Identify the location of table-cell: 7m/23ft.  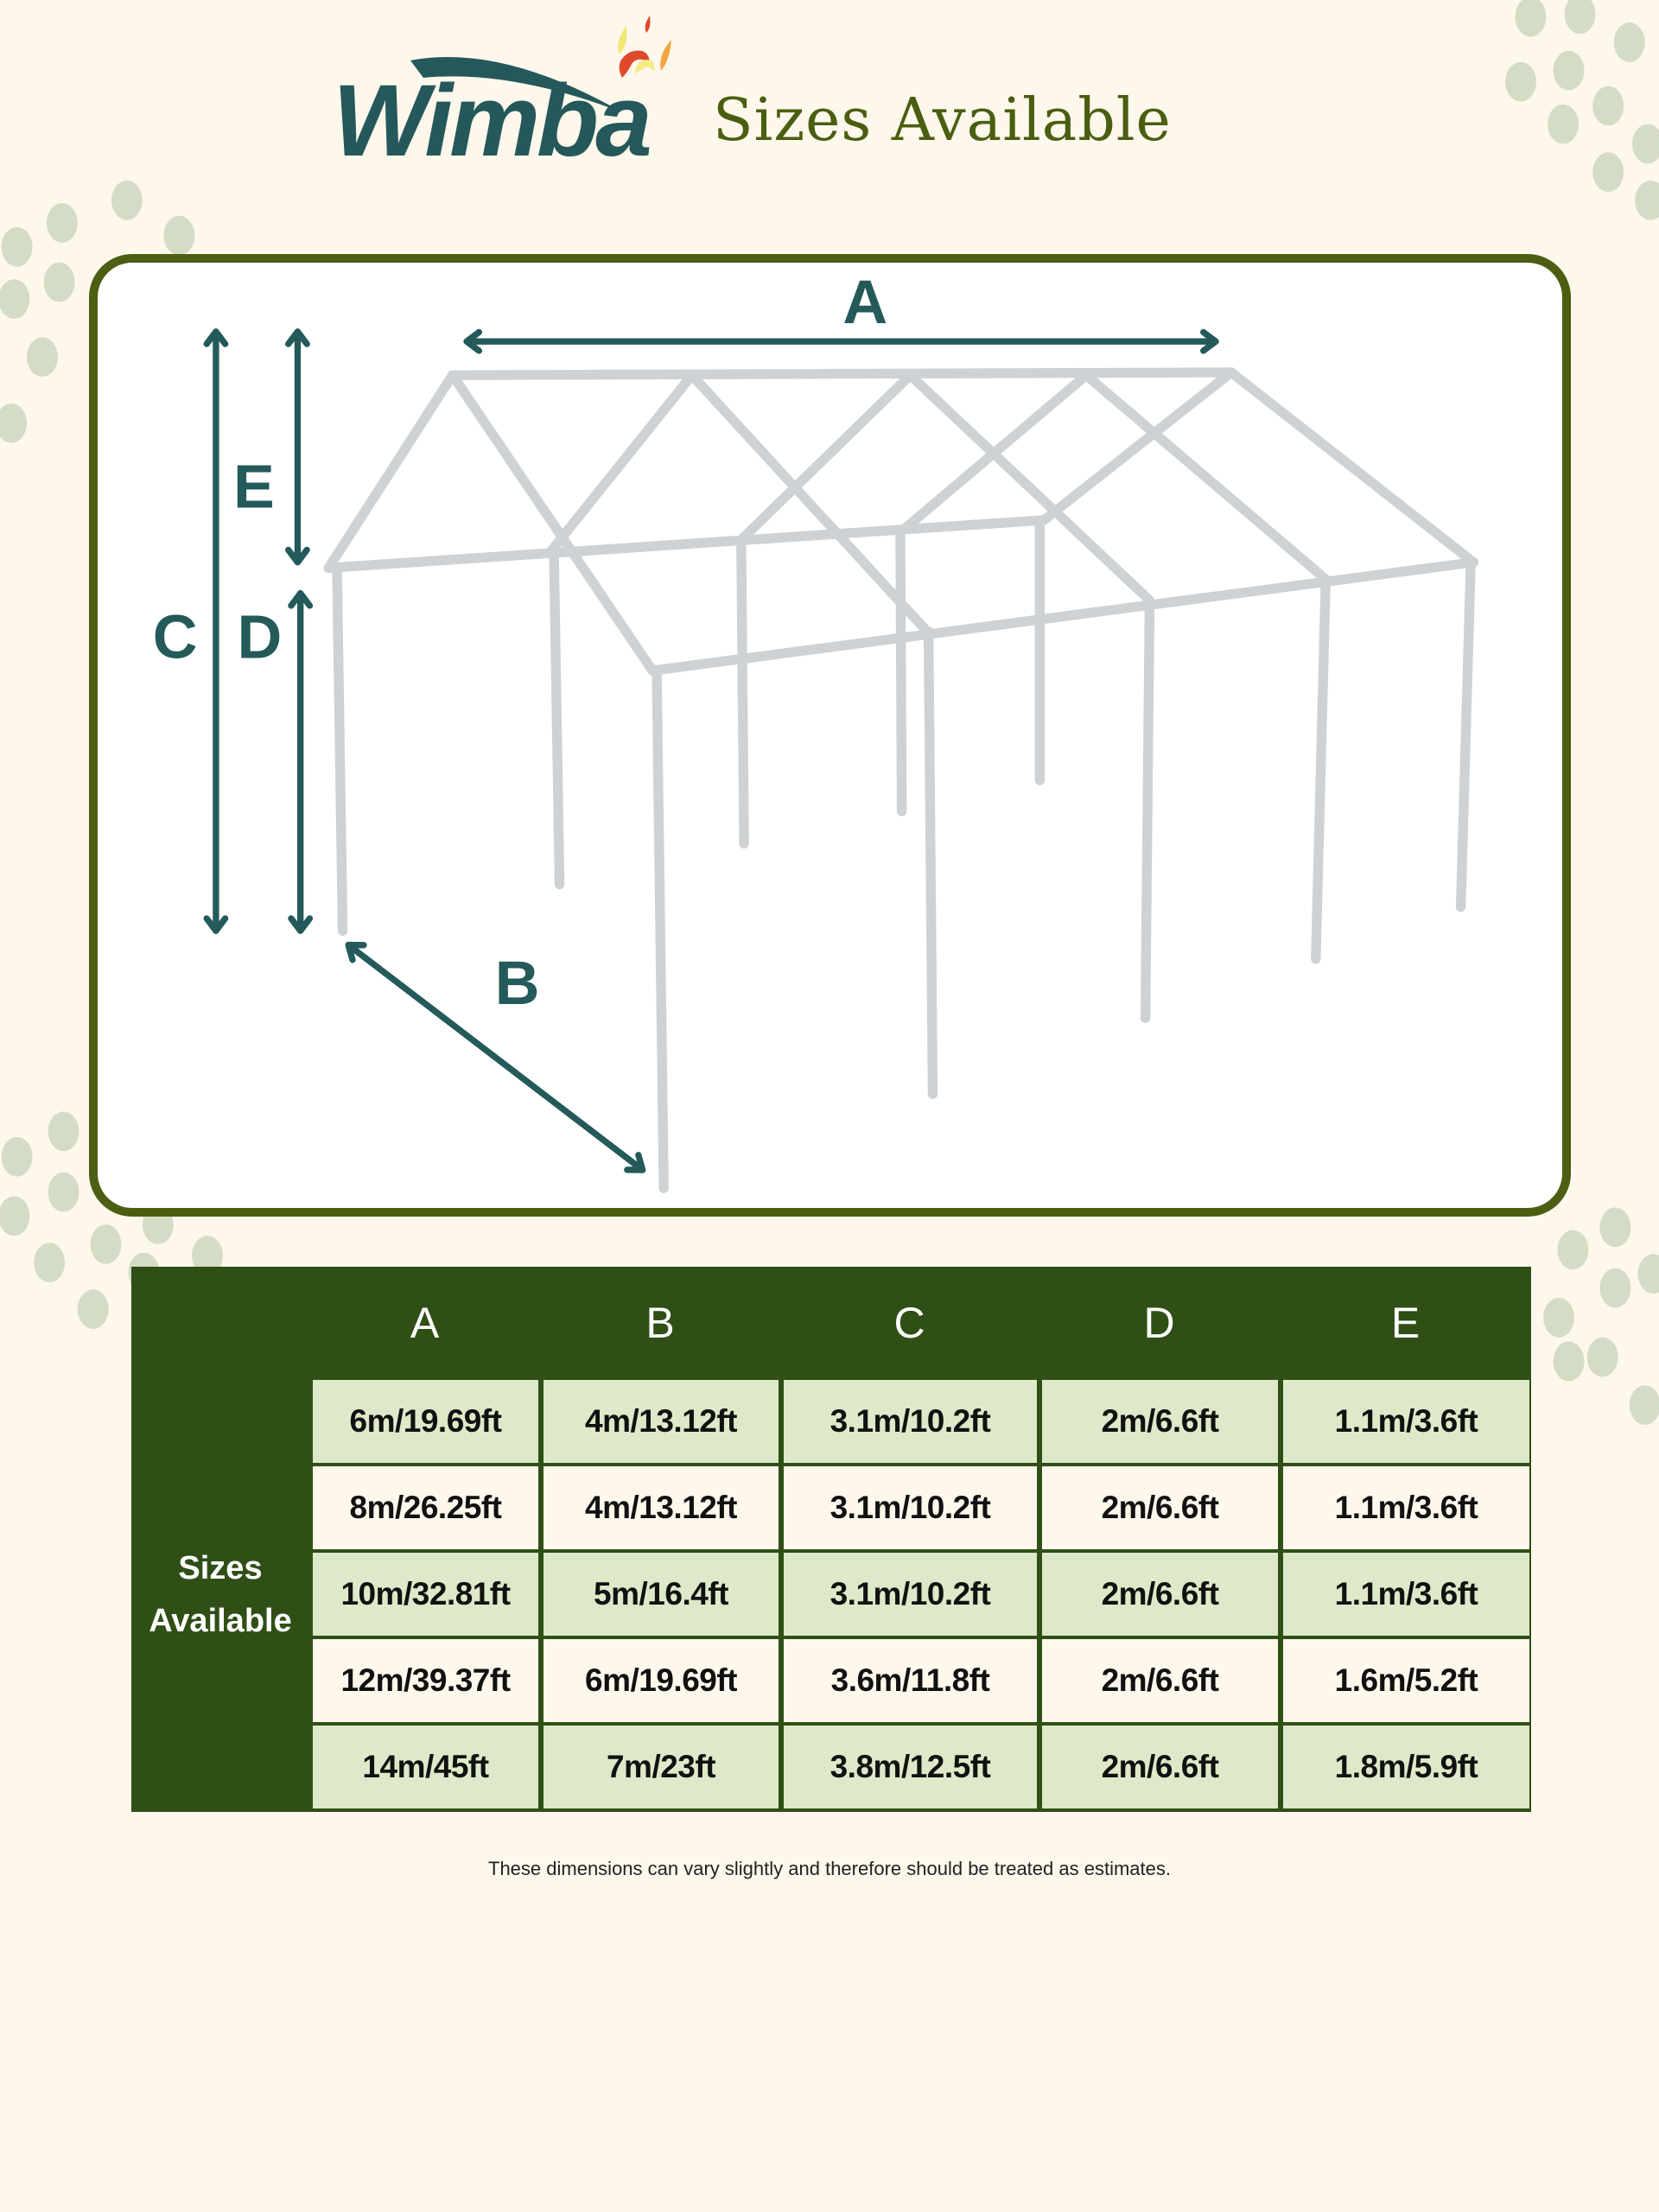
(661, 1767).